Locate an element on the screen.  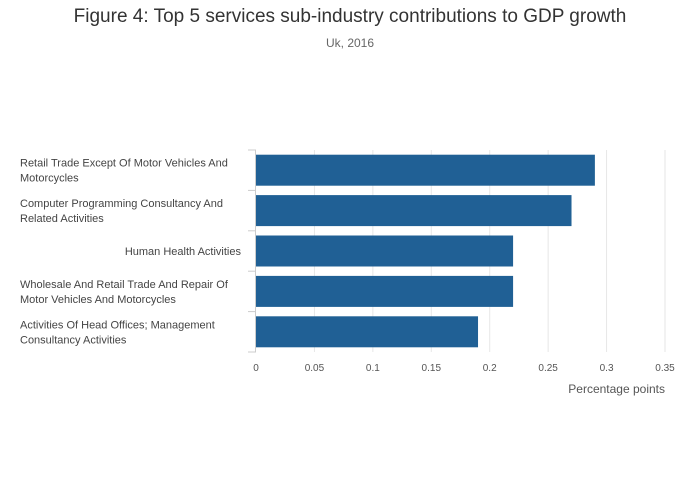
x-tick-label: 0.05 is located at coordinates (315, 368).